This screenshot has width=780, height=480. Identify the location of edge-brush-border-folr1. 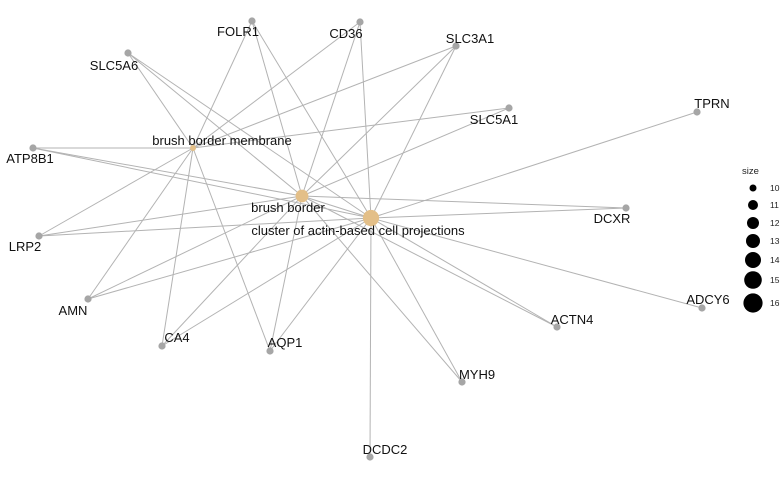
(277, 108).